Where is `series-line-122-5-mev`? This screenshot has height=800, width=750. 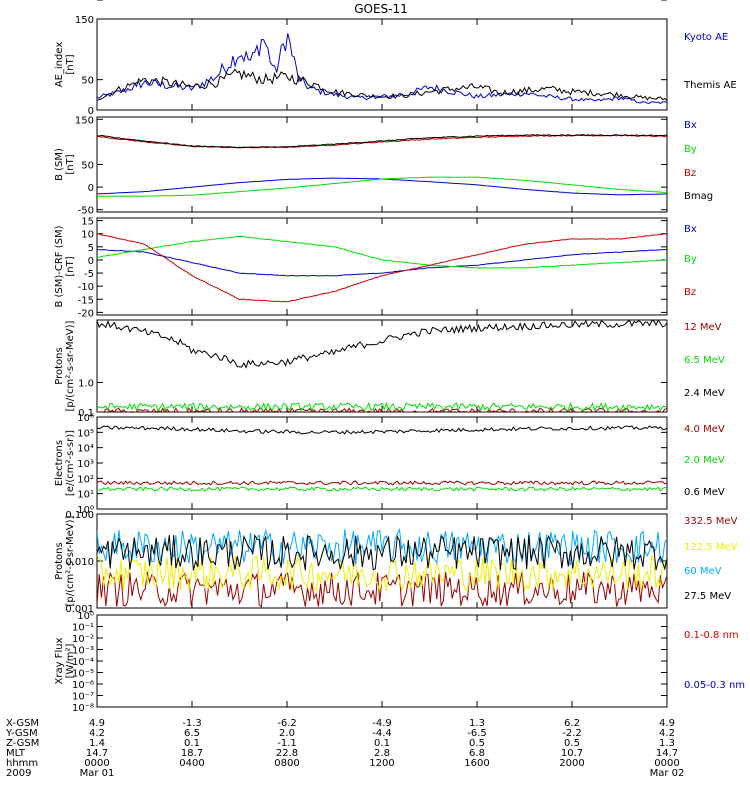
series-line-122-5-mev is located at coordinates (382, 573).